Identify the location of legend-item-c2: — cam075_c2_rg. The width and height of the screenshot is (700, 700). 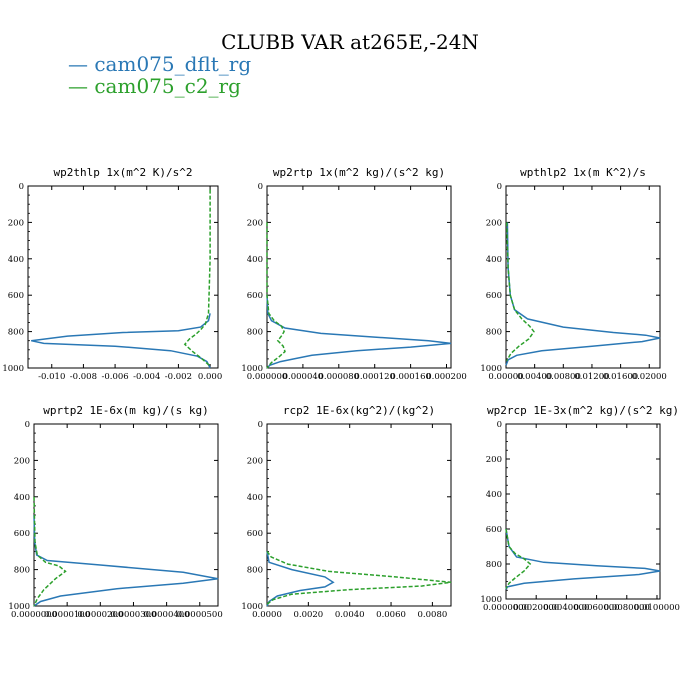
(154, 86).